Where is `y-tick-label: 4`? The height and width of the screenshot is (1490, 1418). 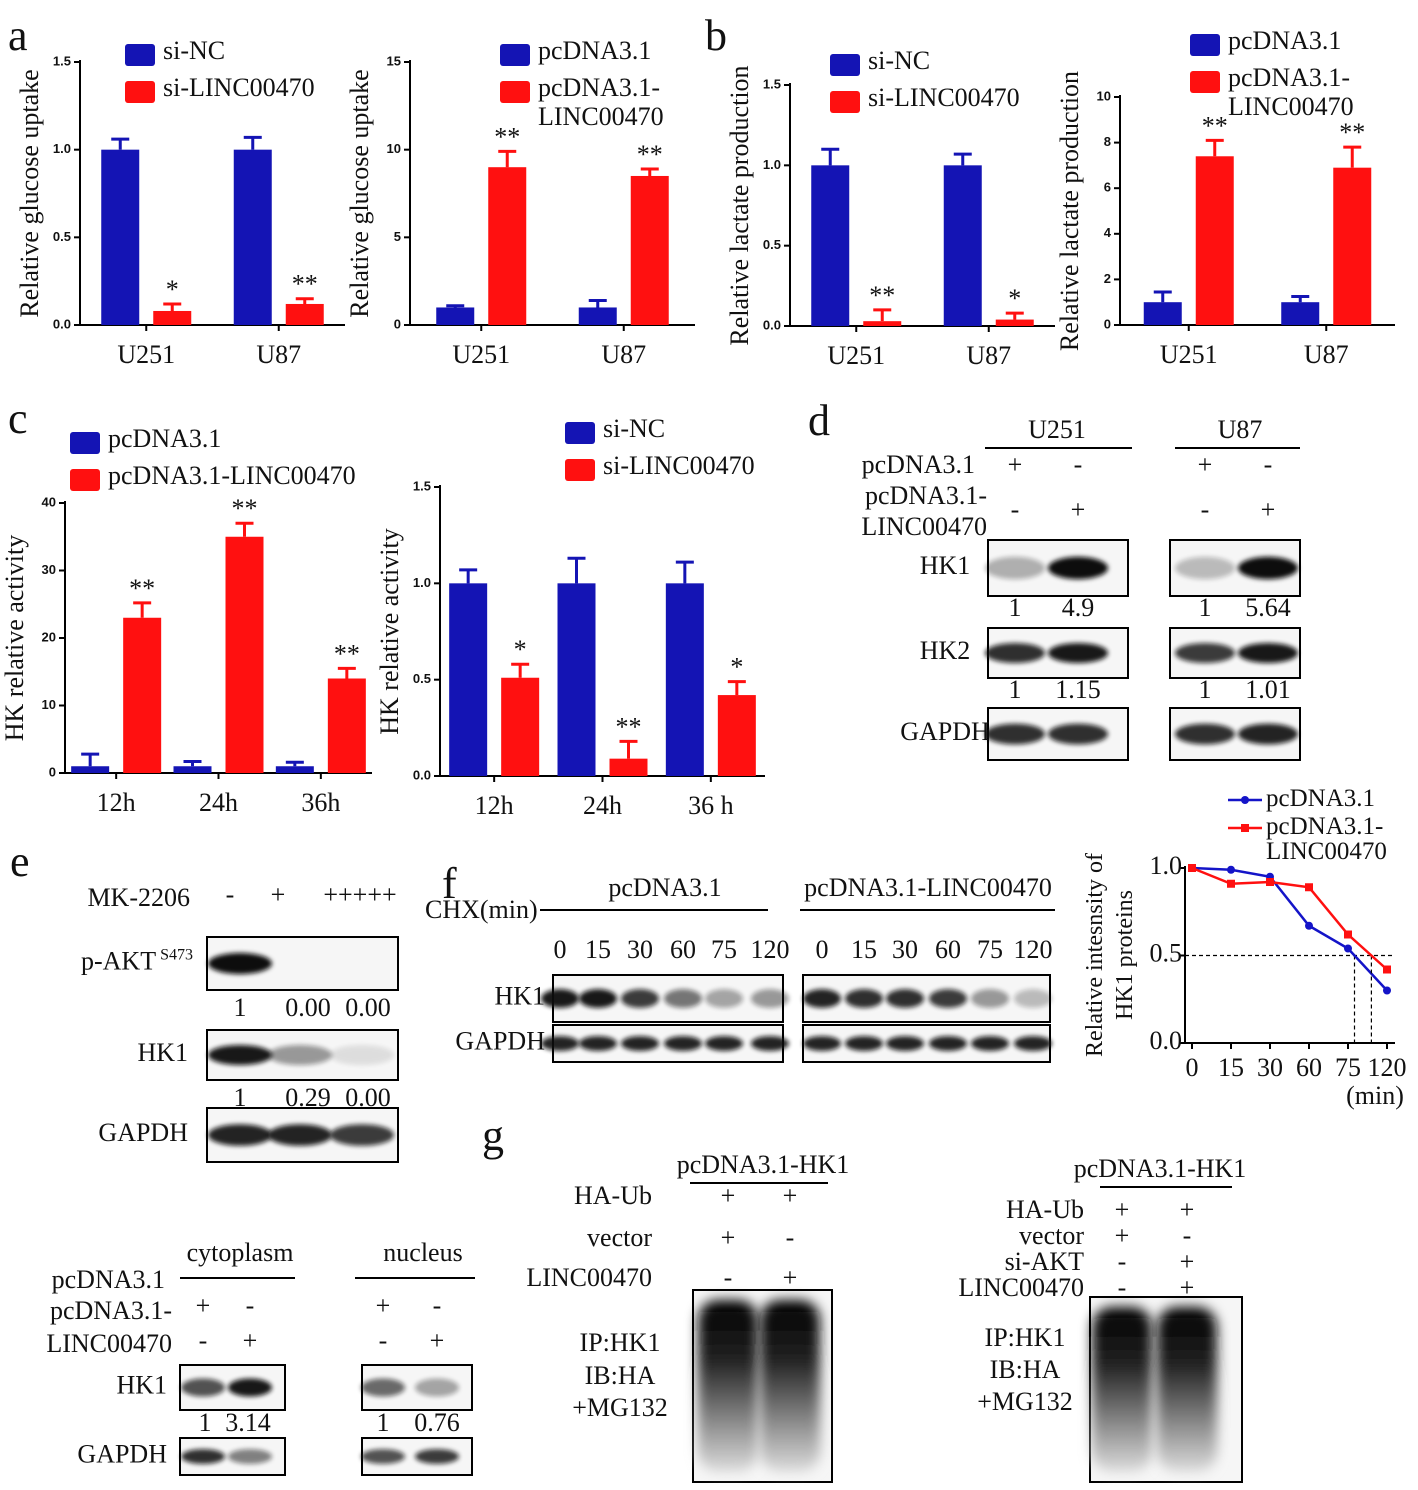
y-tick-label: 4 is located at coordinates (1108, 232).